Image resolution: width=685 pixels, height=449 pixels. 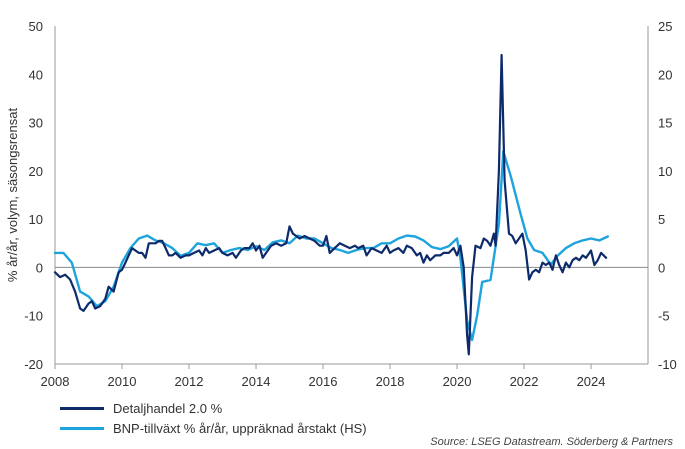 What do you see at coordinates (12, 195) in the screenshot?
I see `y-axis-label: % år/år, volym, säsongsrensat` at bounding box center [12, 195].